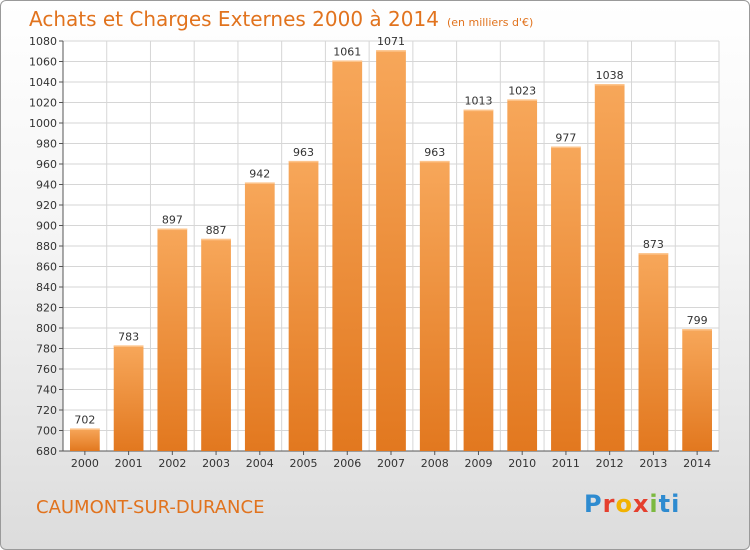  I want to click on x-tick-label: 2005, so click(304, 463).